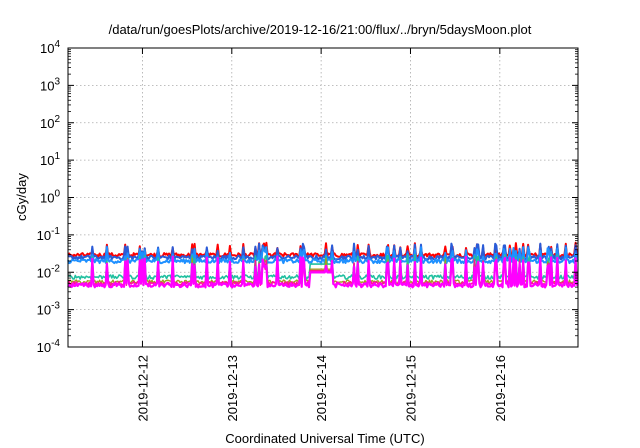 The image size is (640, 448). Describe the element at coordinates (49, 309) in the screenshot. I see `y-tick-label: 10⁻³` at that location.